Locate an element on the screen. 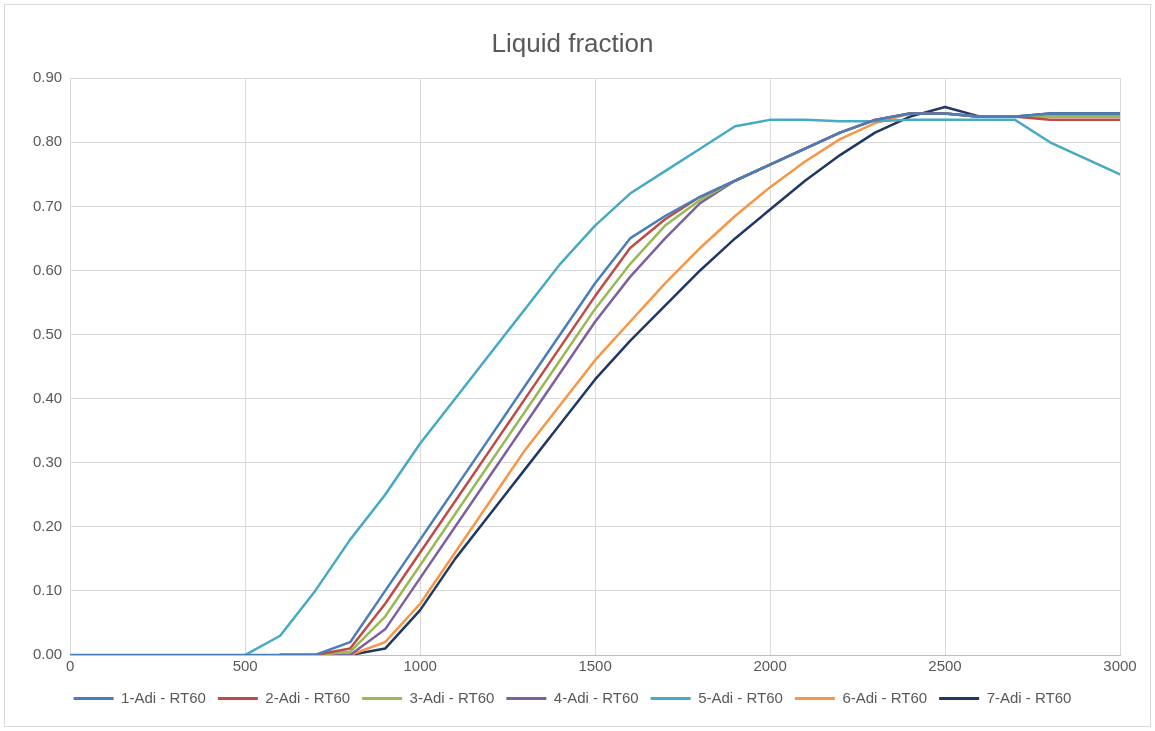 The image size is (1155, 731). y-tick-label: 0.90 is located at coordinates (47, 77).